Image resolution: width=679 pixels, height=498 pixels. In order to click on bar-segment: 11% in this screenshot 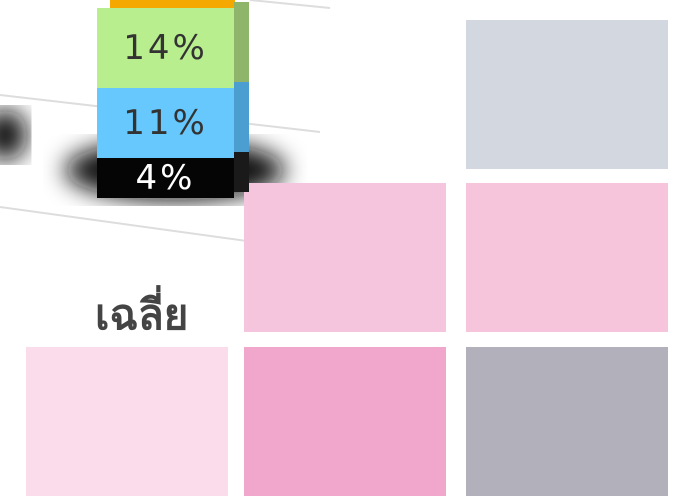, I will do `click(165, 123)`.